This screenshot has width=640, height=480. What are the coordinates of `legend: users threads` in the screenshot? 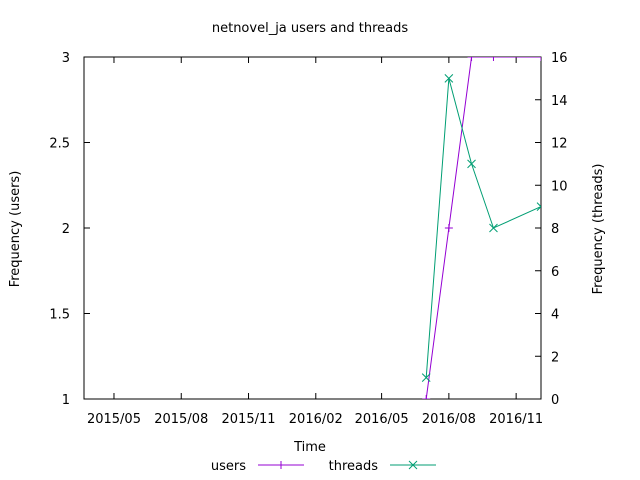 It's located at (323, 466).